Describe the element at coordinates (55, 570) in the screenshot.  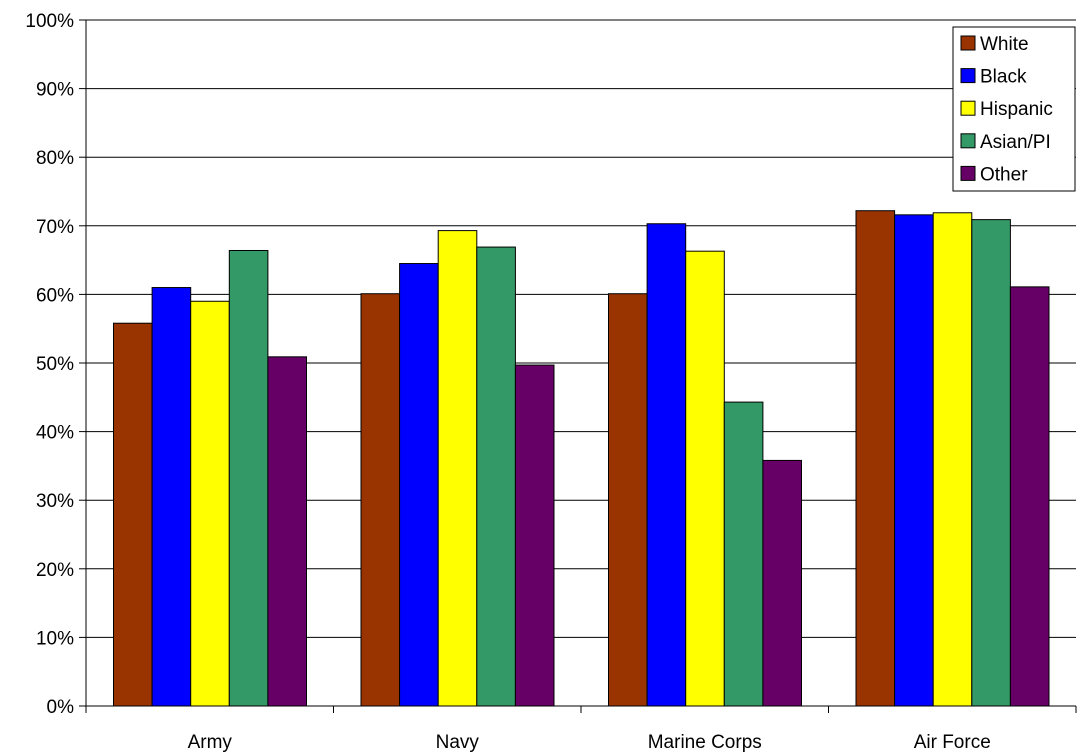
I see `y-tick-label: 20%` at that location.